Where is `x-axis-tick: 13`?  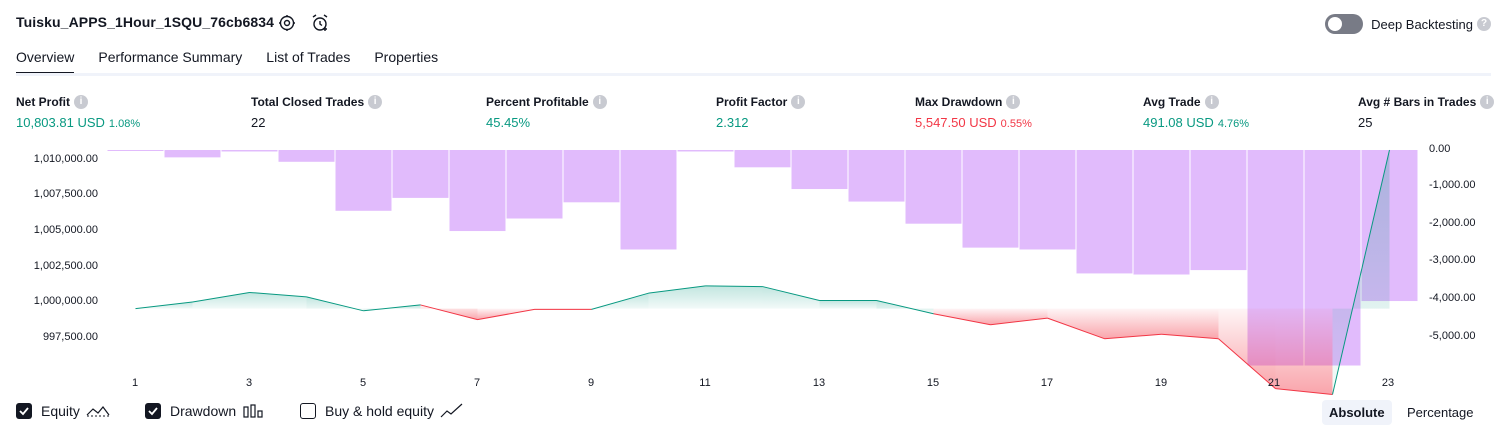 x-axis-tick: 13 is located at coordinates (819, 383).